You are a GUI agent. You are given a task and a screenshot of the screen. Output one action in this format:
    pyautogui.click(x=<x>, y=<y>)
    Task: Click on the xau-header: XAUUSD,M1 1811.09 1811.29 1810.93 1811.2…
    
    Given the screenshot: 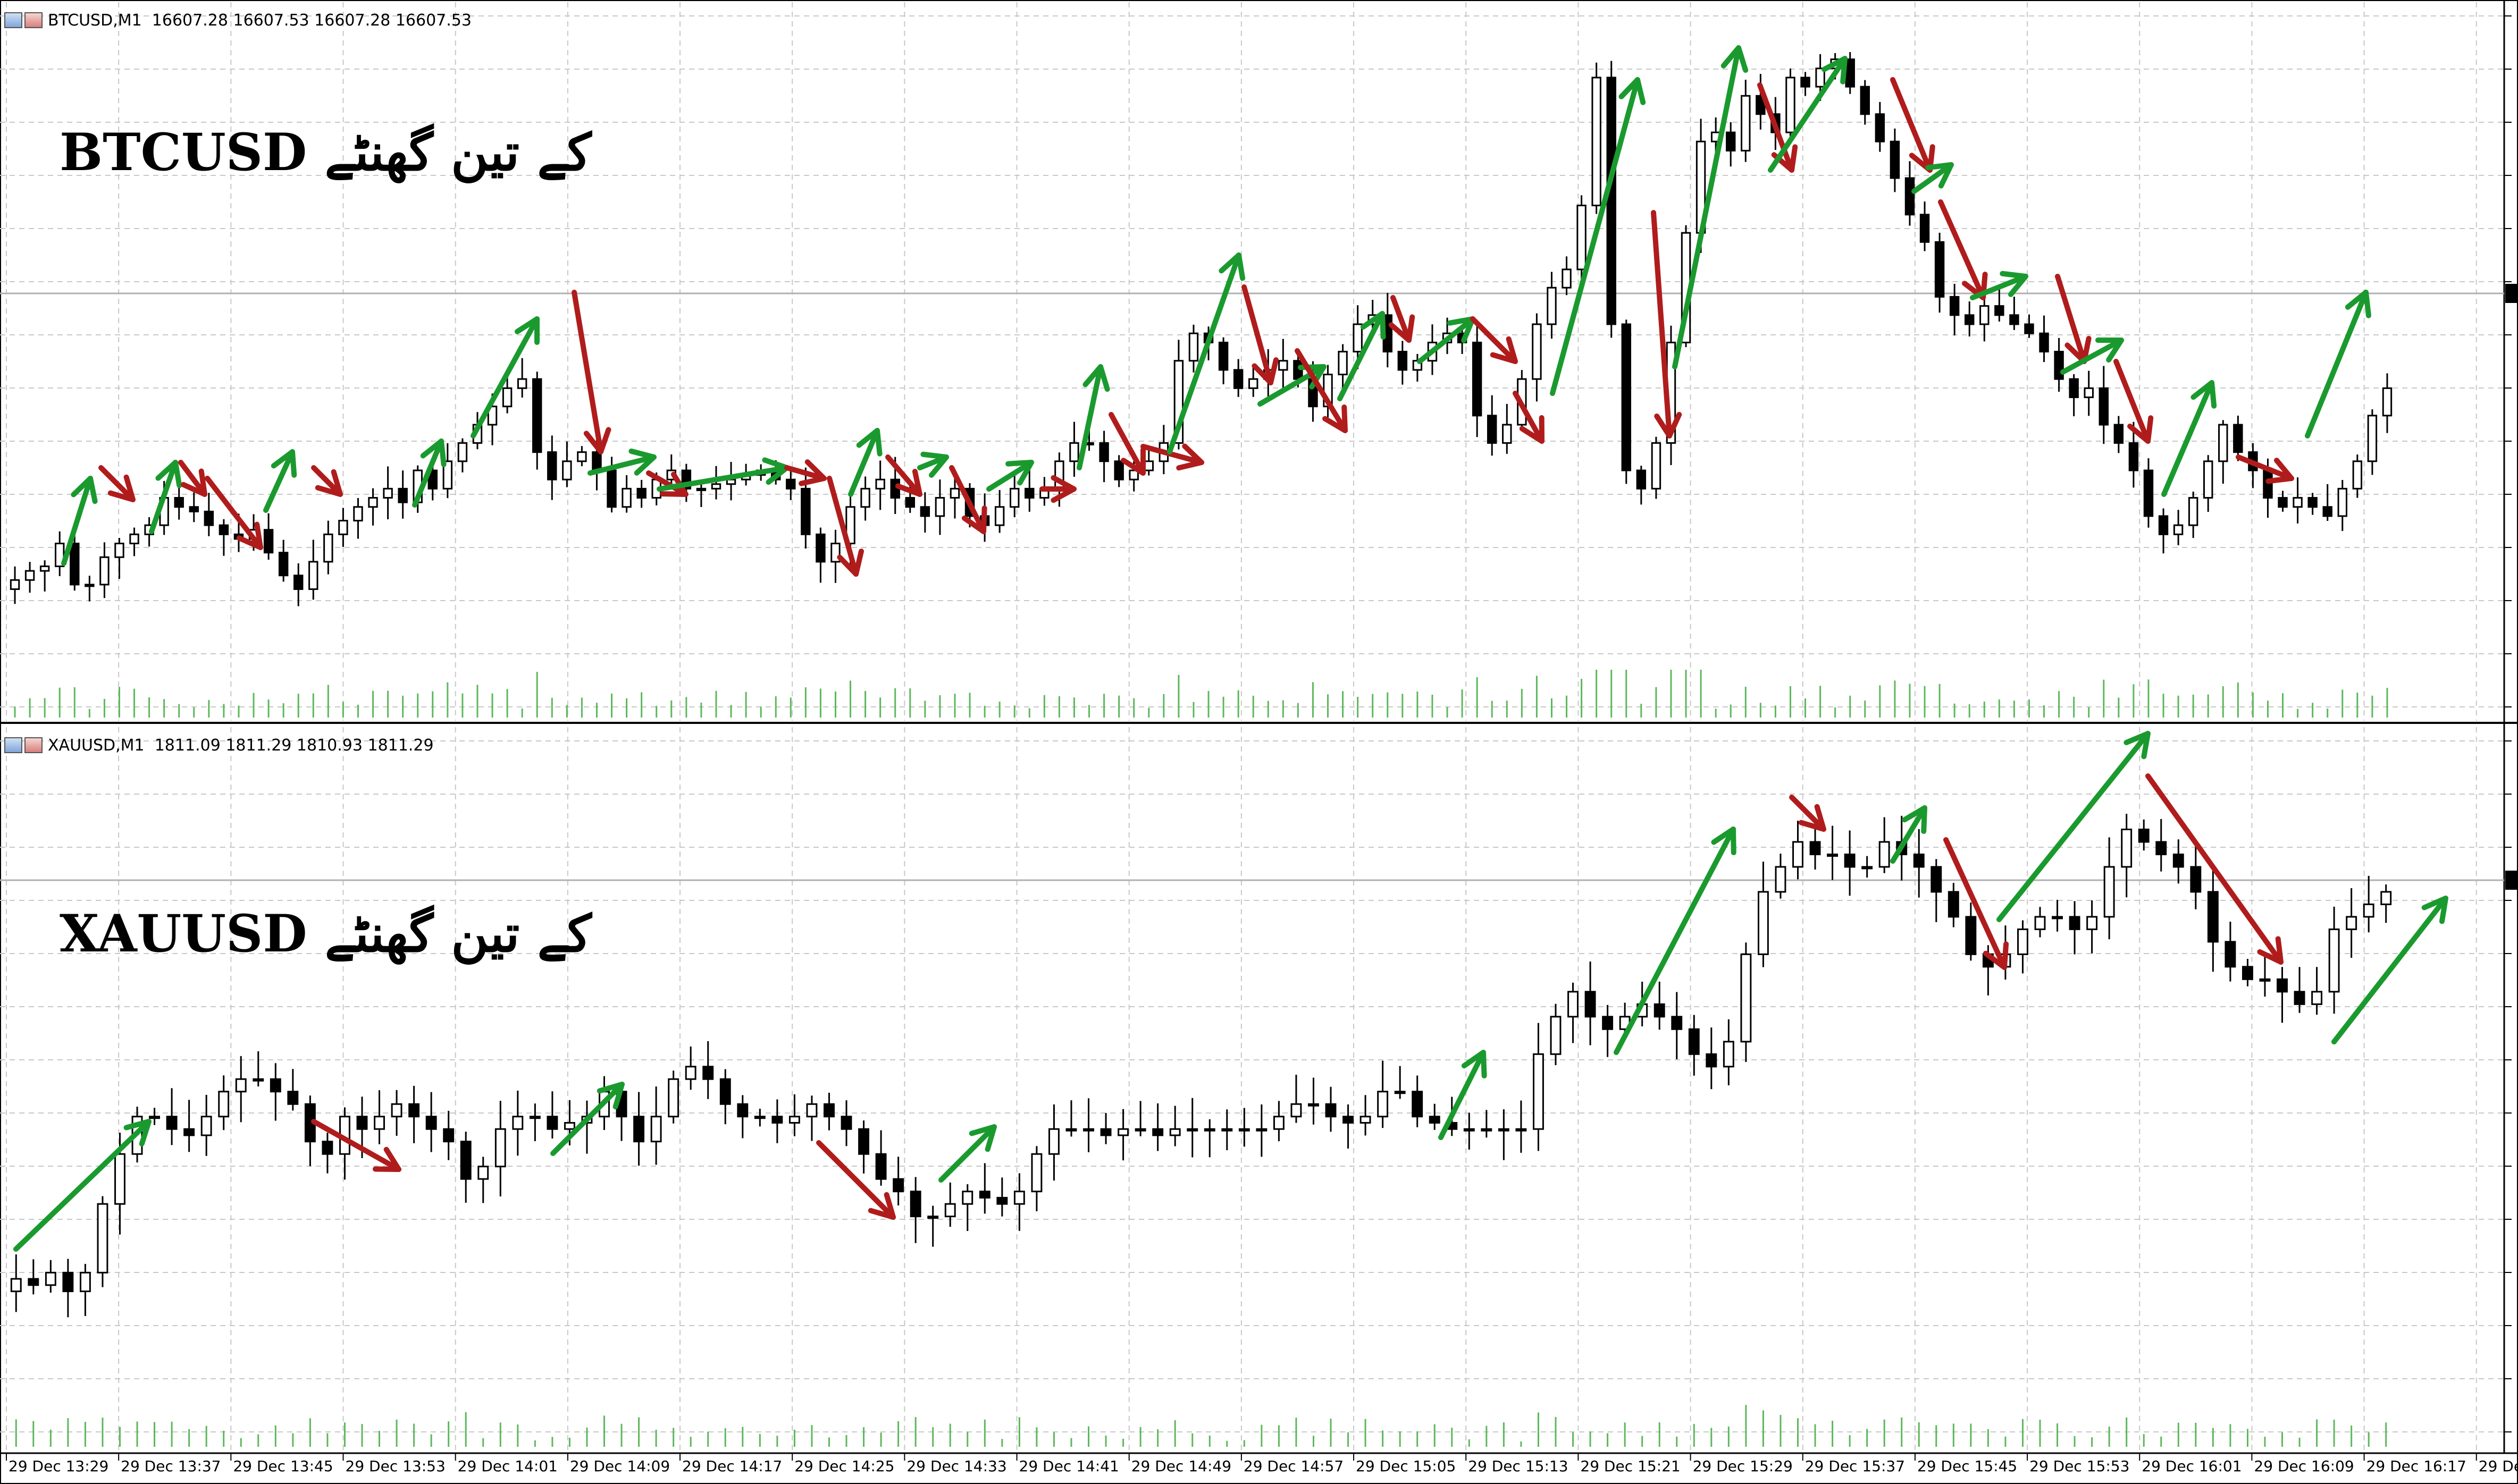 What is the action you would take?
    pyautogui.click(x=219, y=745)
    